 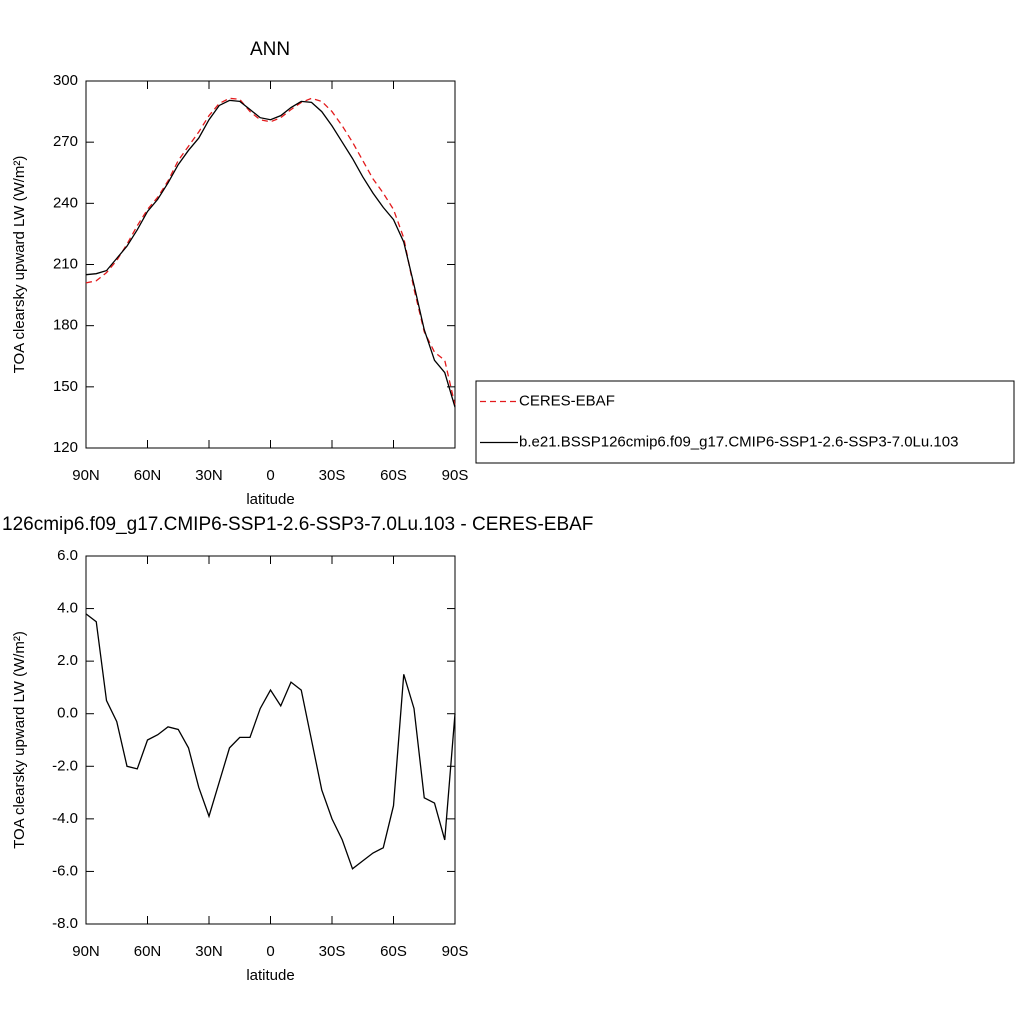 I want to click on y-tick-label: -8.0, so click(x=65, y=923).